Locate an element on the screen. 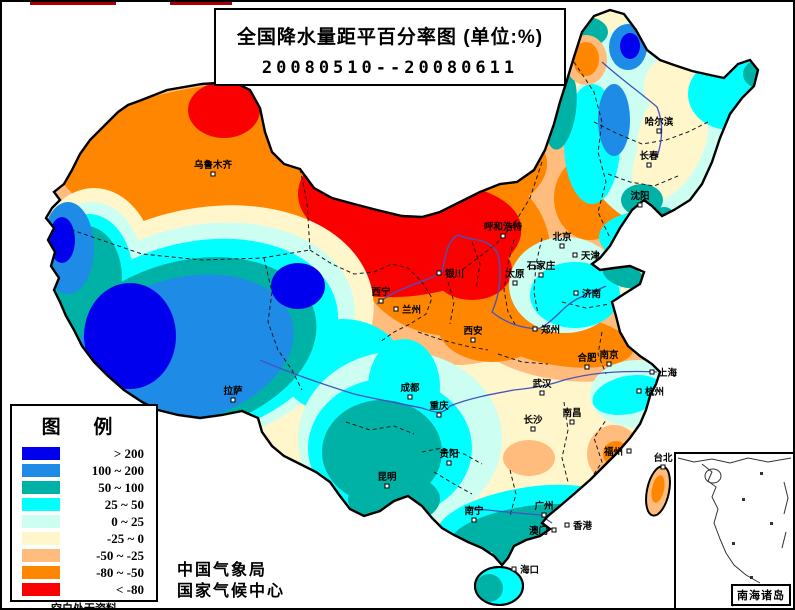 This screenshot has height=610, width=795. city-label: 香港 is located at coordinates (582, 526).